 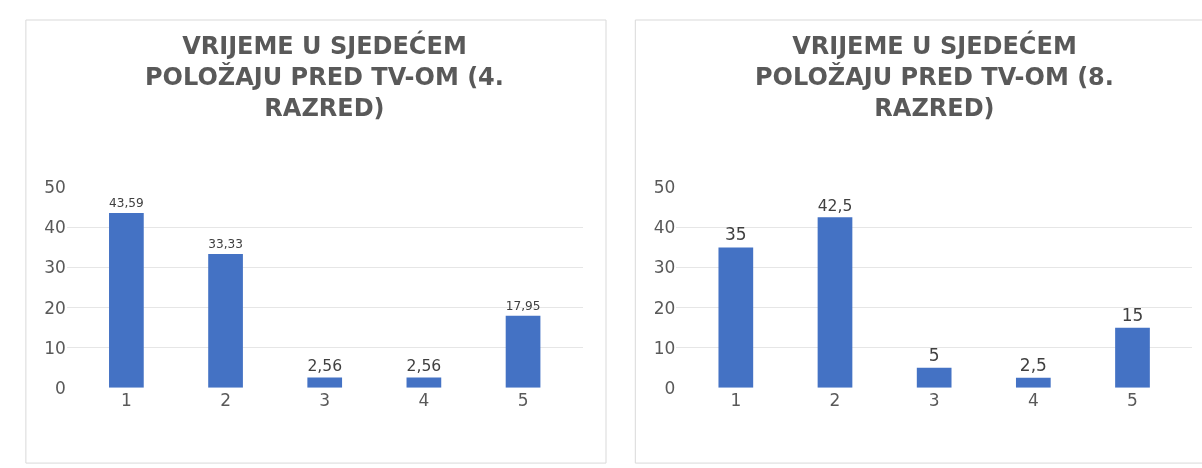 I want to click on chart-title: VRIJEME U SJEDEĆEM POLOŽAJU PRED TV-OM (8. RAZRED), so click(x=934, y=76).